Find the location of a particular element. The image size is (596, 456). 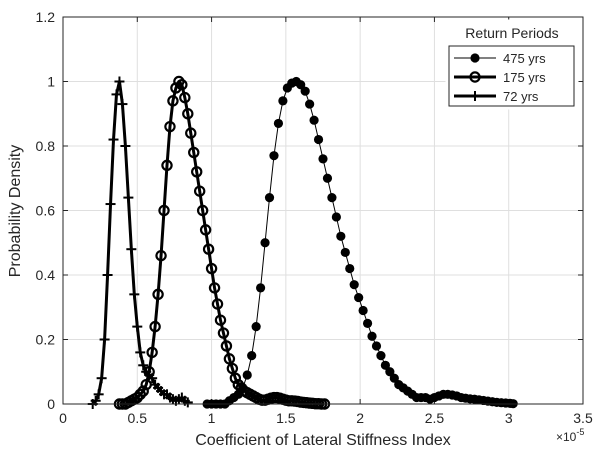

y-tick-label: 0.2 is located at coordinates (46, 340).